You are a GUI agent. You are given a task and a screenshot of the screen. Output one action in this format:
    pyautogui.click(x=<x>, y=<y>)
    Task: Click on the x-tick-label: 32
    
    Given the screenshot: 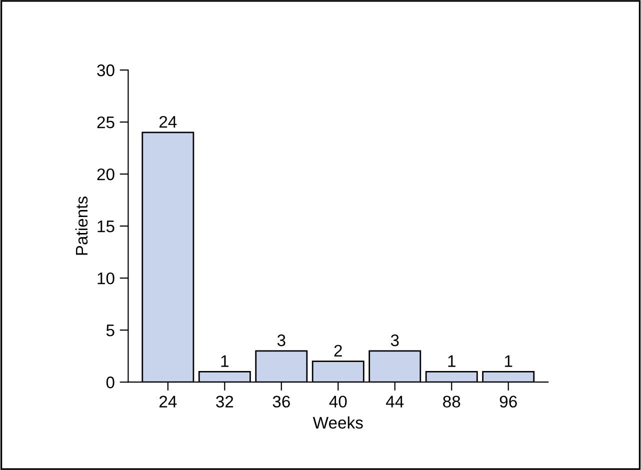 What is the action you would take?
    pyautogui.click(x=225, y=402)
    